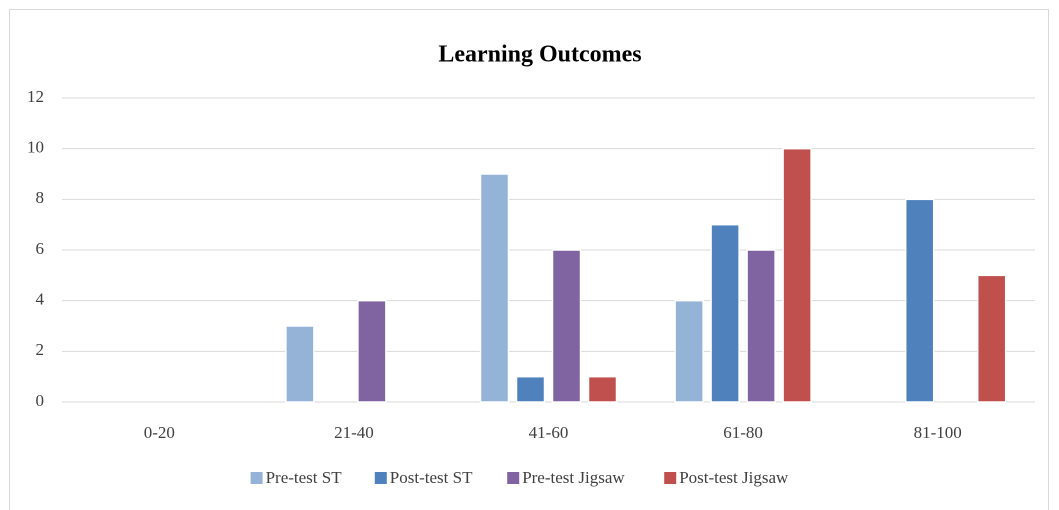 This screenshot has width=1059, height=510. I want to click on legend-label: Post-test ST, so click(431, 477).